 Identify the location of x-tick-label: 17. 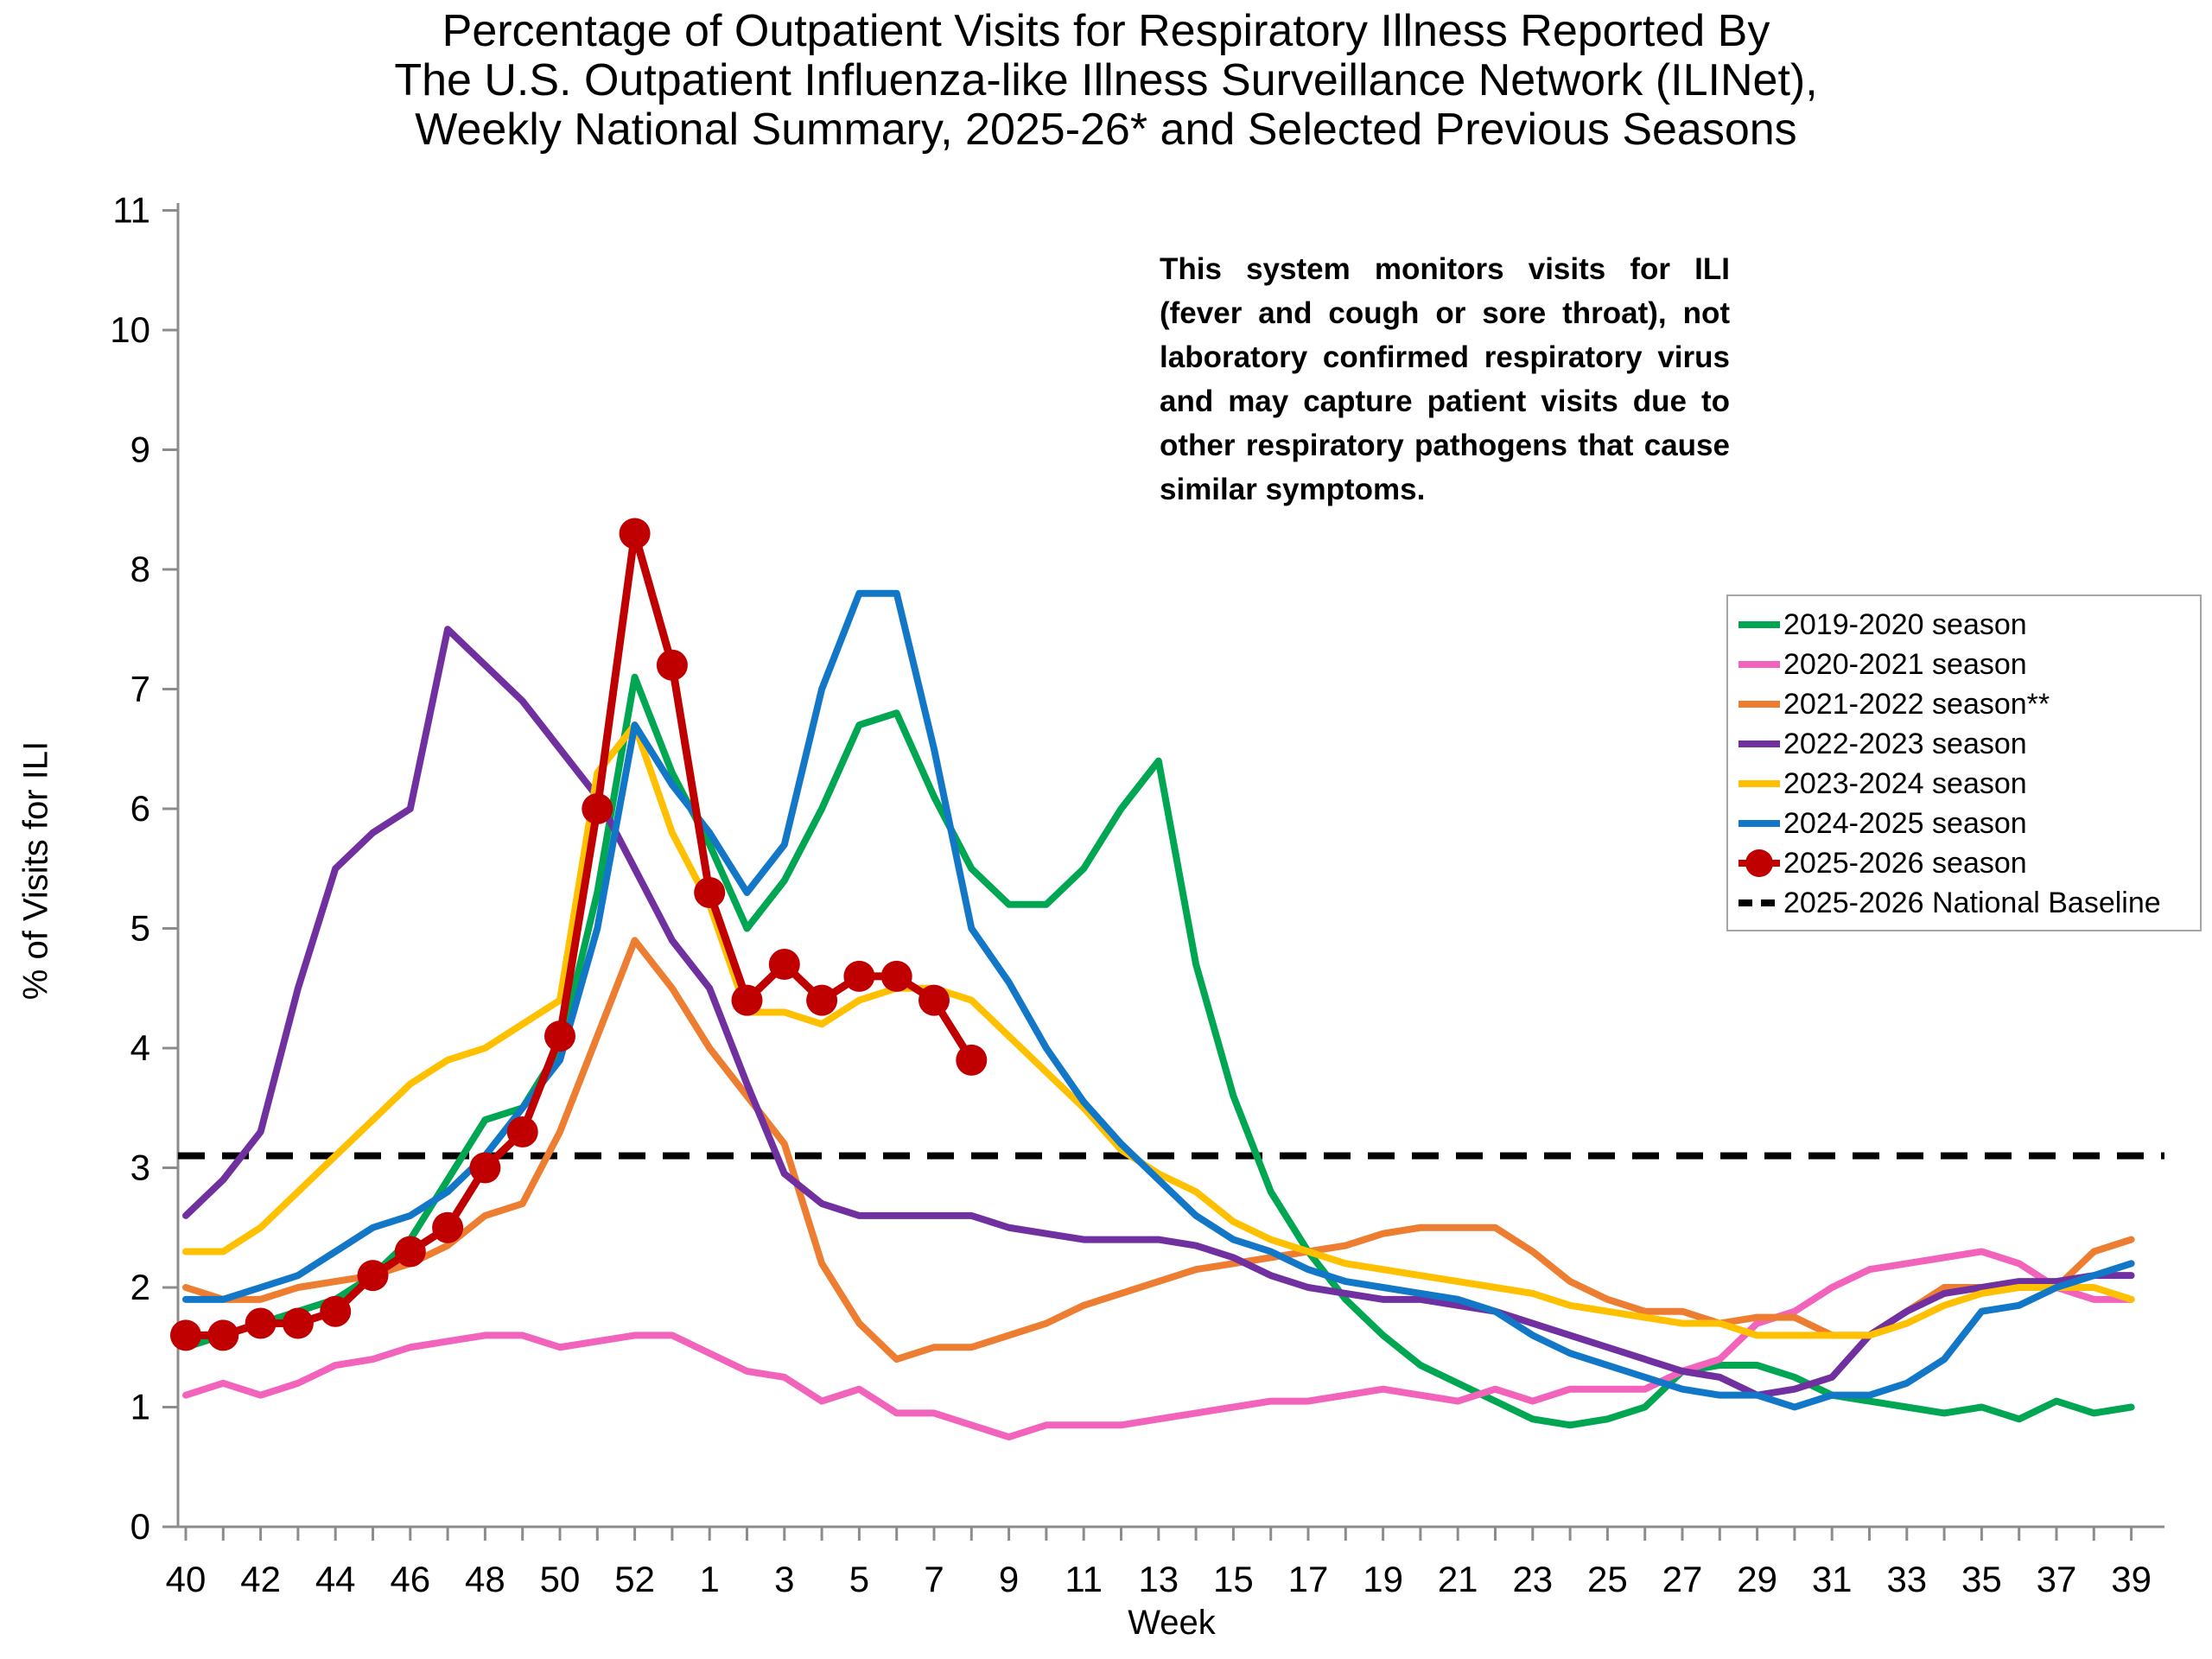
(1308, 1579).